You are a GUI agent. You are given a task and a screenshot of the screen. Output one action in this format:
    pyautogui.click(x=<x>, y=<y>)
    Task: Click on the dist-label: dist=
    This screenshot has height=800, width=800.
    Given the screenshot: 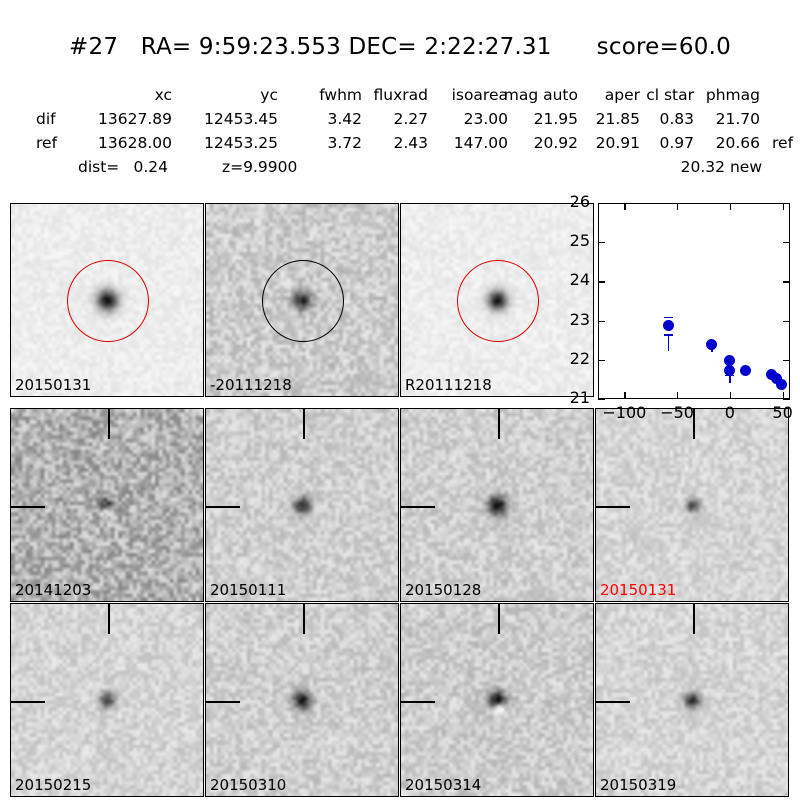 What is the action you would take?
    pyautogui.click(x=99, y=167)
    